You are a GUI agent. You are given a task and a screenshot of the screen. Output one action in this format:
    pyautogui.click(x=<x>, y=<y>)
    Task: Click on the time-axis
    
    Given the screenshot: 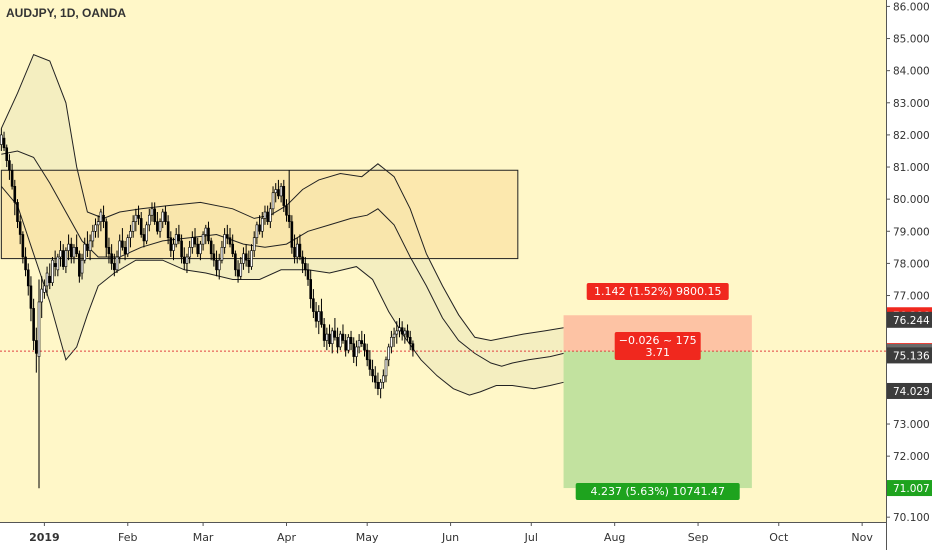 What is the action you would take?
    pyautogui.click(x=443, y=536)
    